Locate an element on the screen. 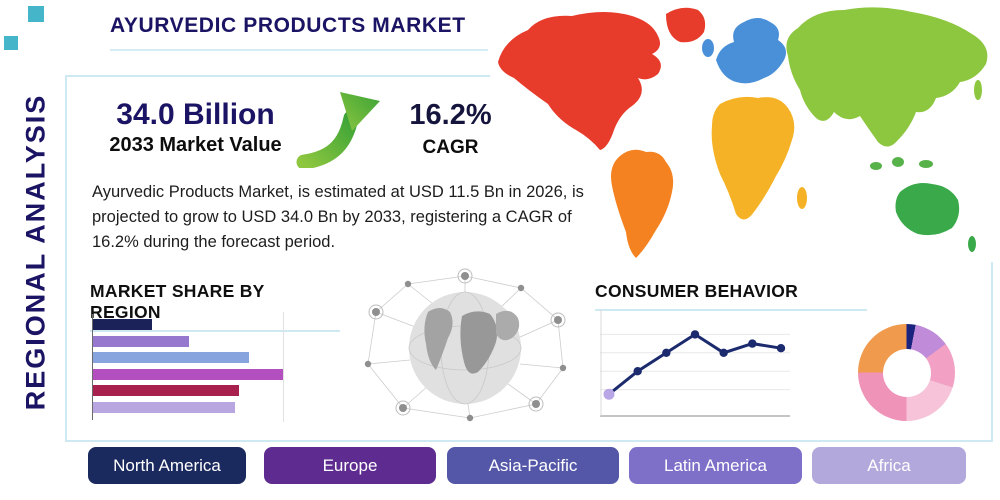  continent-north-america is located at coordinates (579, 81).